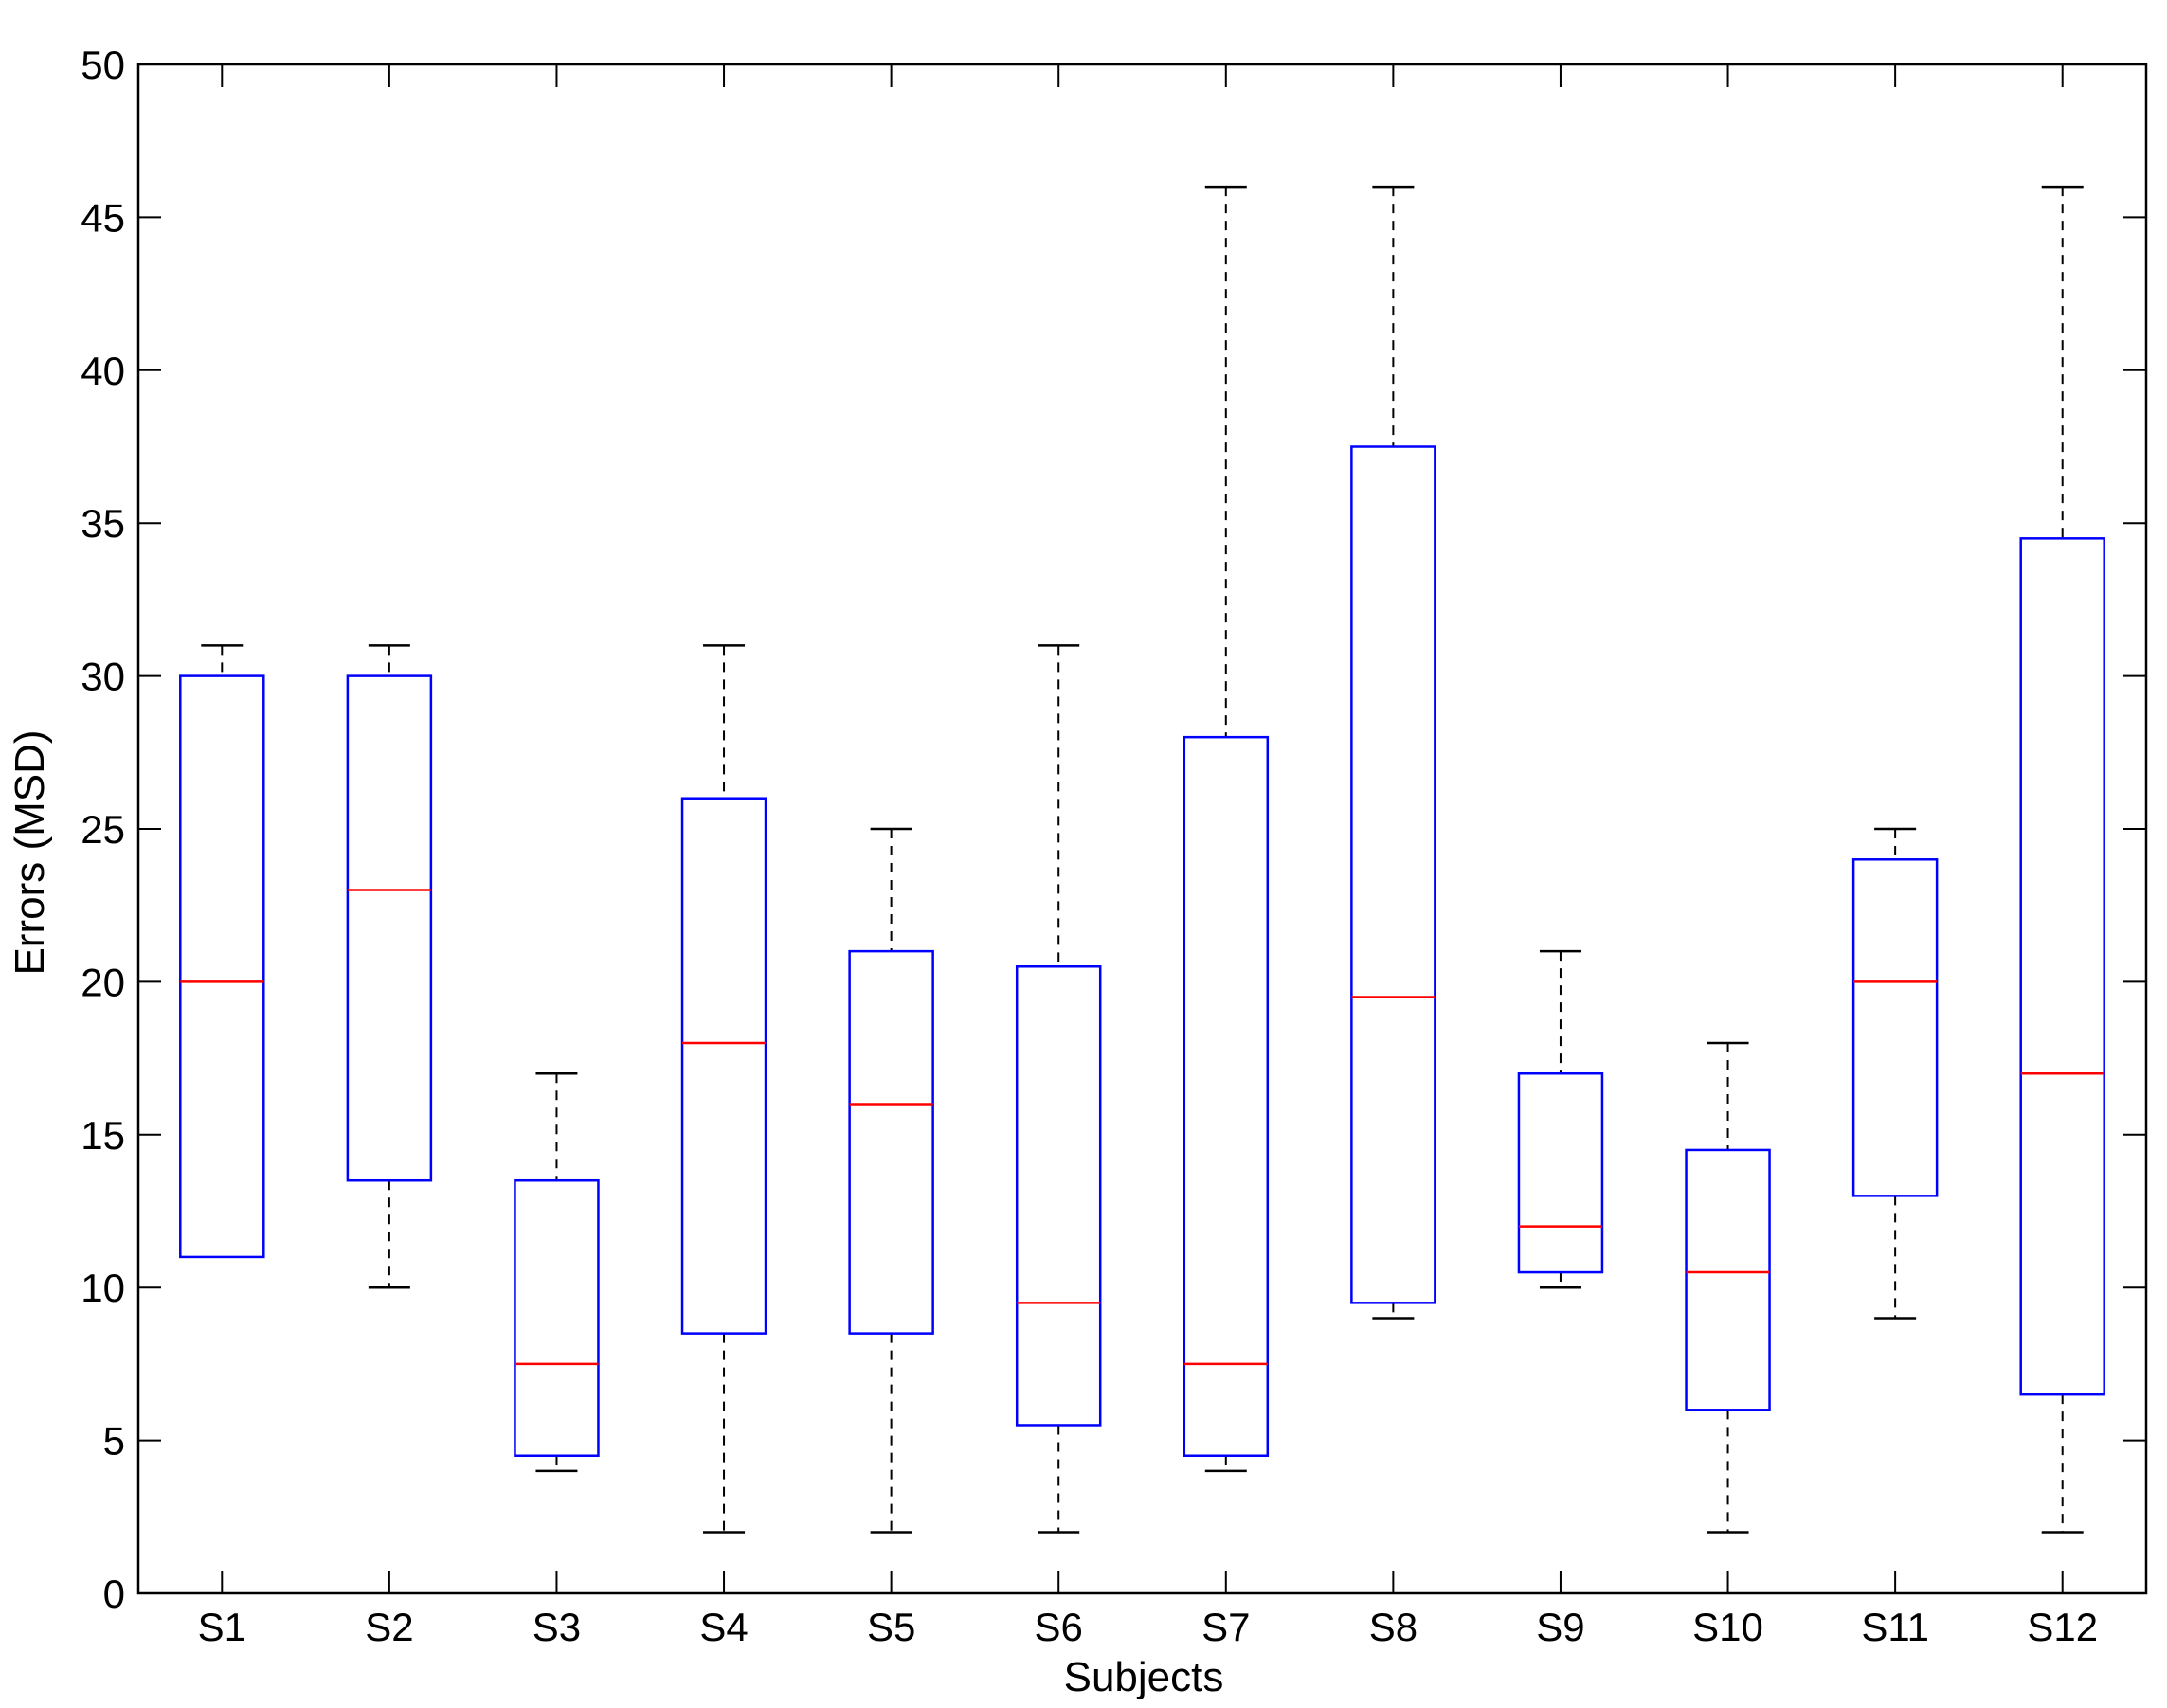 This screenshot has height=1708, width=2167. Describe the element at coordinates (1144, 1677) in the screenshot. I see `x-axis-label: Subjects` at that location.